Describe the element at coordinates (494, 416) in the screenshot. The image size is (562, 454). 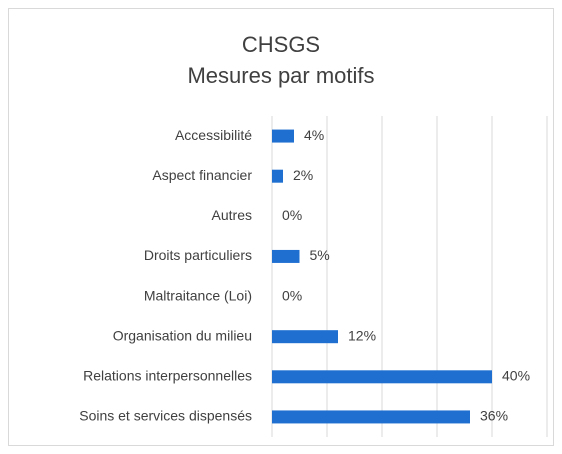
I see `data-label: 36%` at that location.